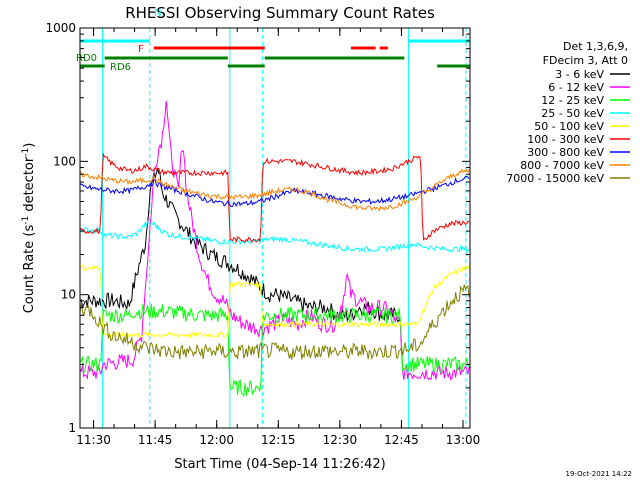 This screenshot has height=480, width=640. Describe the element at coordinates (279, 464) in the screenshot. I see `x-axis-label: Start Time (04-Sep-14 11:26:42)` at that location.